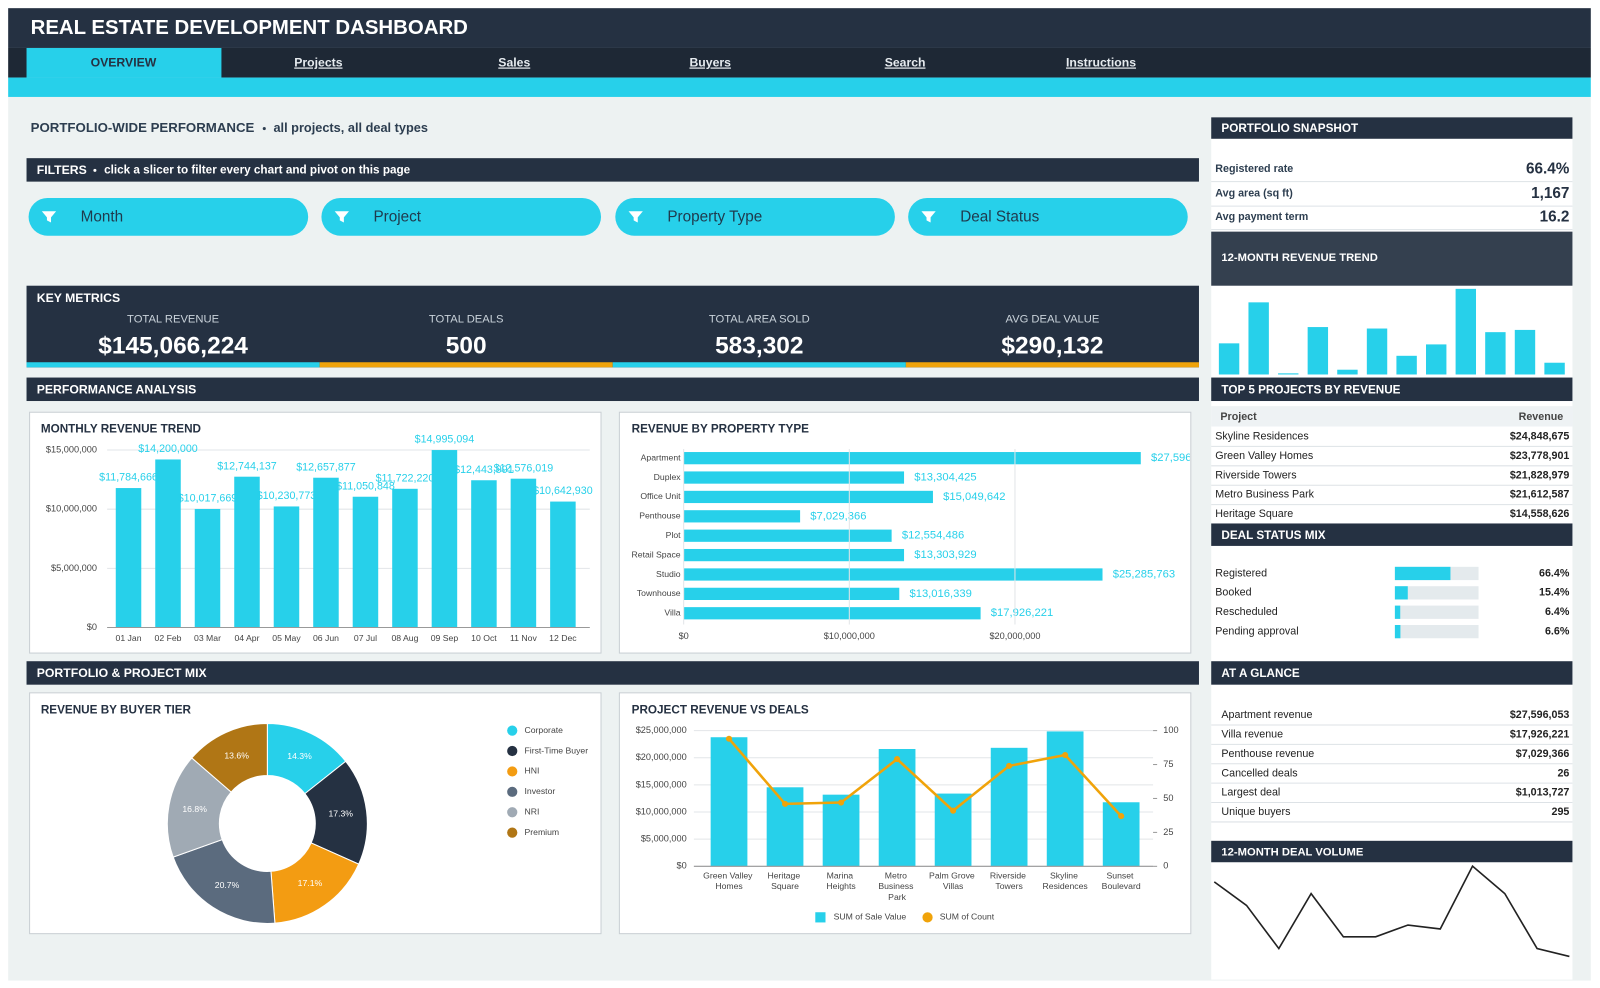 This screenshot has height=988, width=1600. I want to click on glance-label: Villa revenue, so click(1252, 735).